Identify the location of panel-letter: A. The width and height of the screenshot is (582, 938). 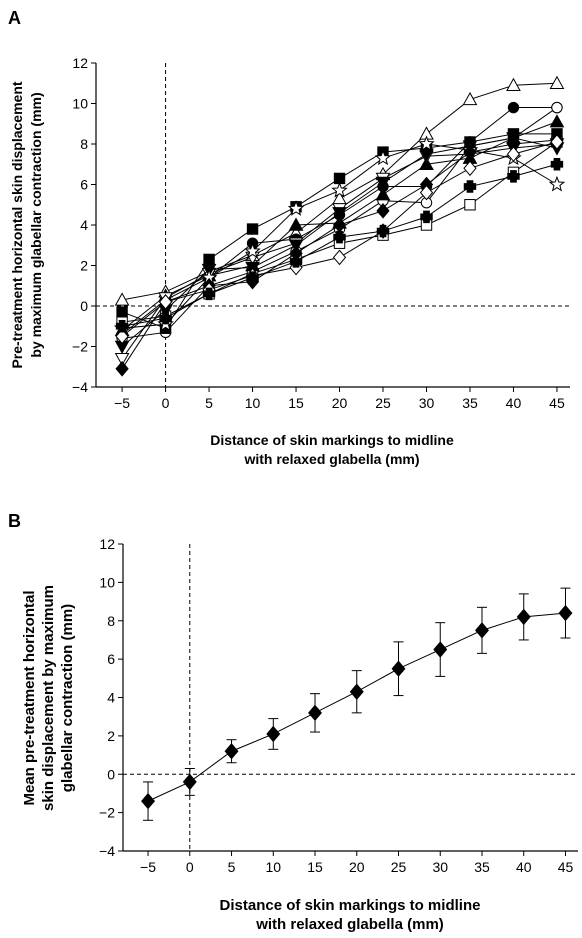
(14, 18).